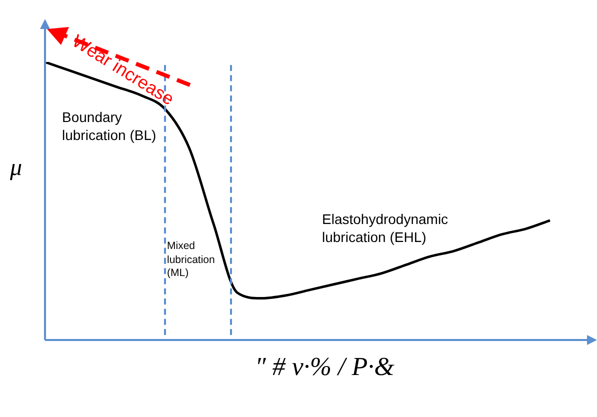  Describe the element at coordinates (324, 367) in the screenshot. I see `x-axis-title: ″ # v·% / P·&` at that location.